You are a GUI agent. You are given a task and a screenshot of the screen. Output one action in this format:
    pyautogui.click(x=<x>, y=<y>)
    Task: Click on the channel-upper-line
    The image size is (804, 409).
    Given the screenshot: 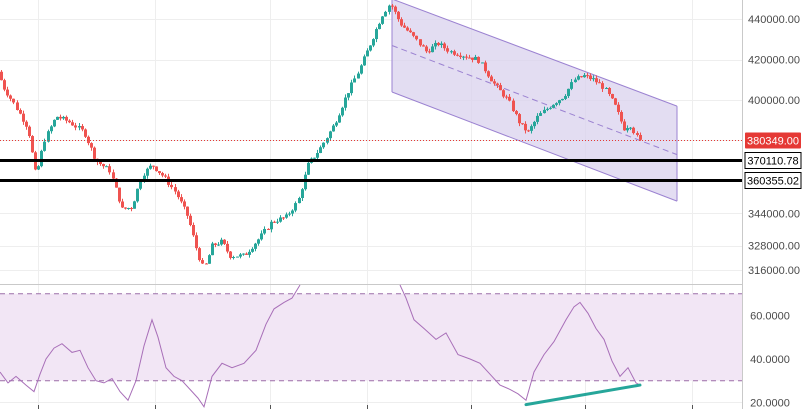 What is the action you would take?
    pyautogui.click(x=535, y=53)
    